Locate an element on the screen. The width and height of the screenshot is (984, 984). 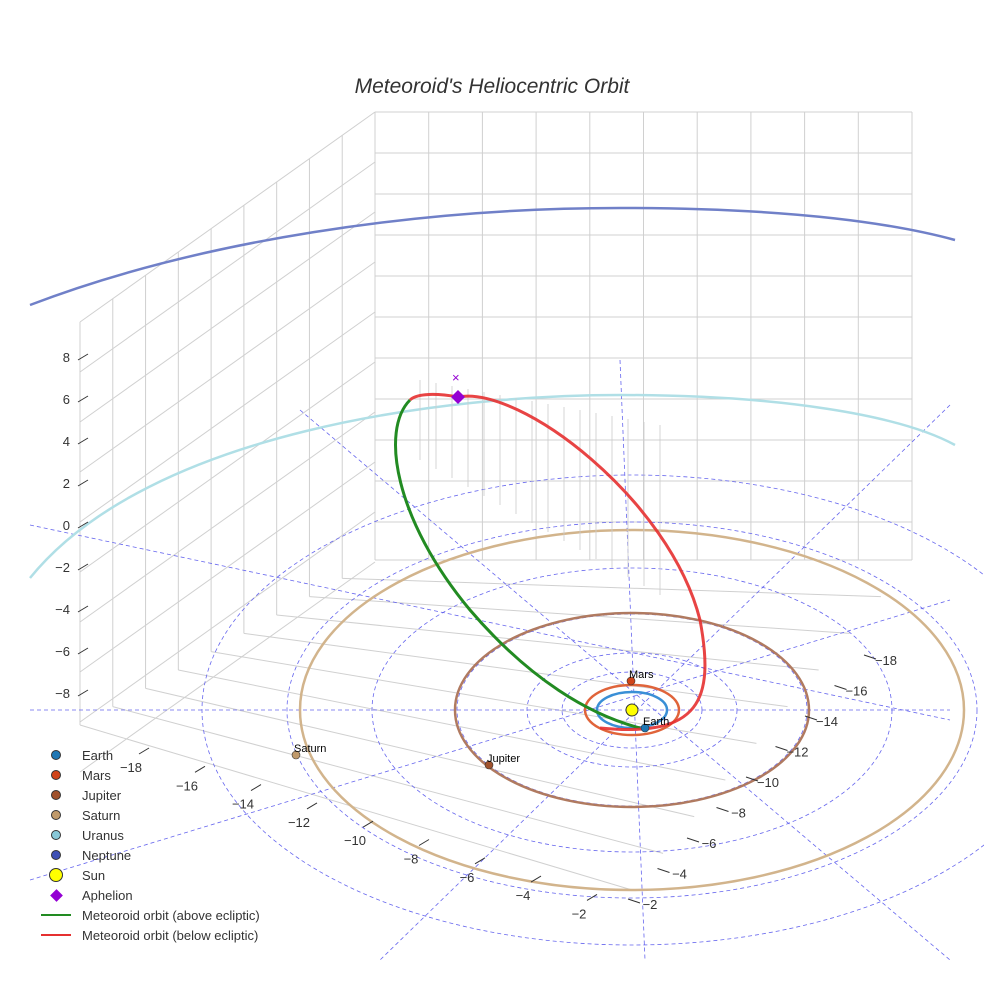
z-tick-label: 0 is located at coordinates (66, 525).